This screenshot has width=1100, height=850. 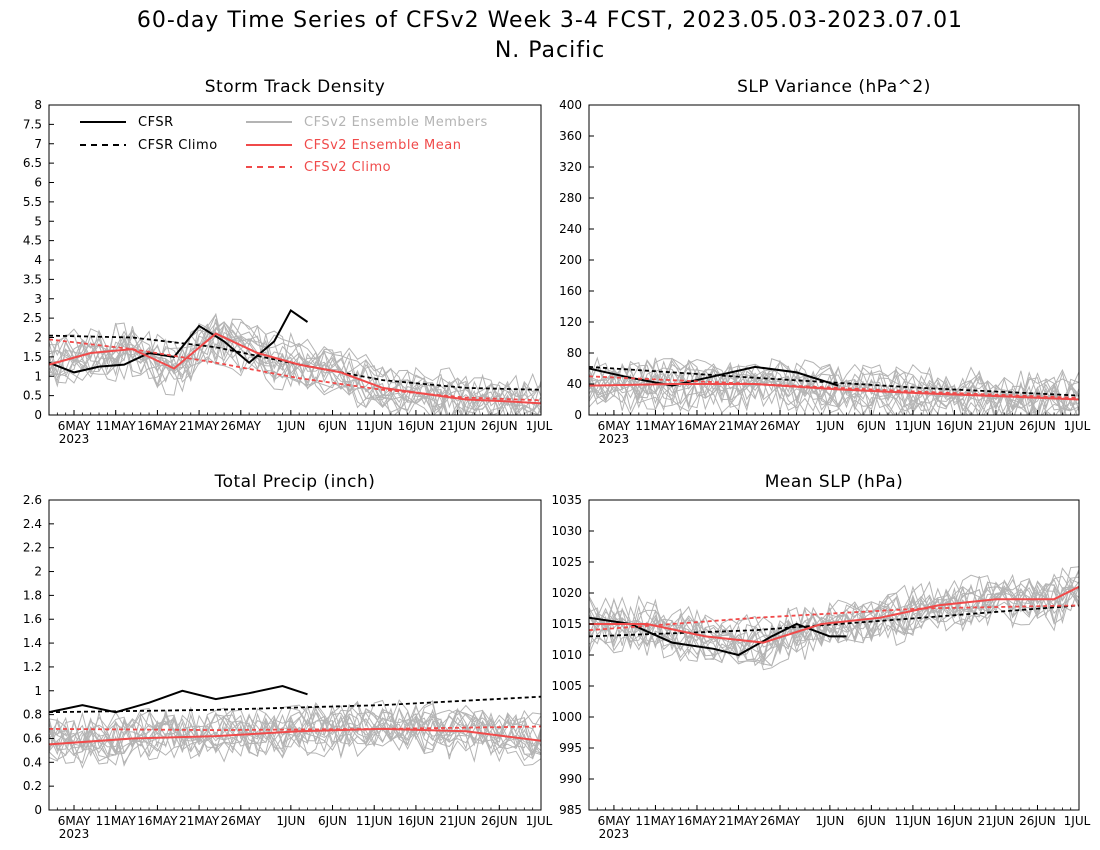 I want to click on y-tick-label: 8, so click(x=38, y=105).